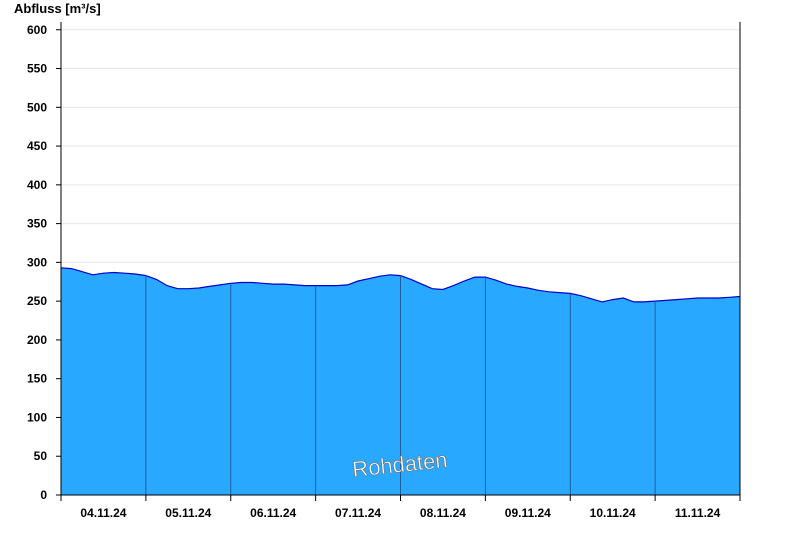 This screenshot has width=800, height=550. What do you see at coordinates (37, 379) in the screenshot?
I see `y-tick-label: 150` at bounding box center [37, 379].